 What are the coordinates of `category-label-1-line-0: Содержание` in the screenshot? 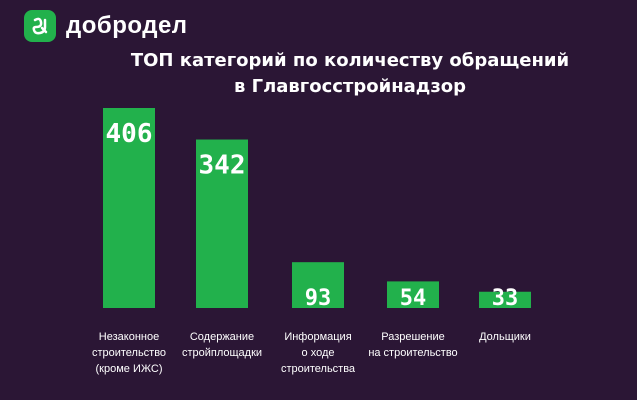 It's located at (222, 337).